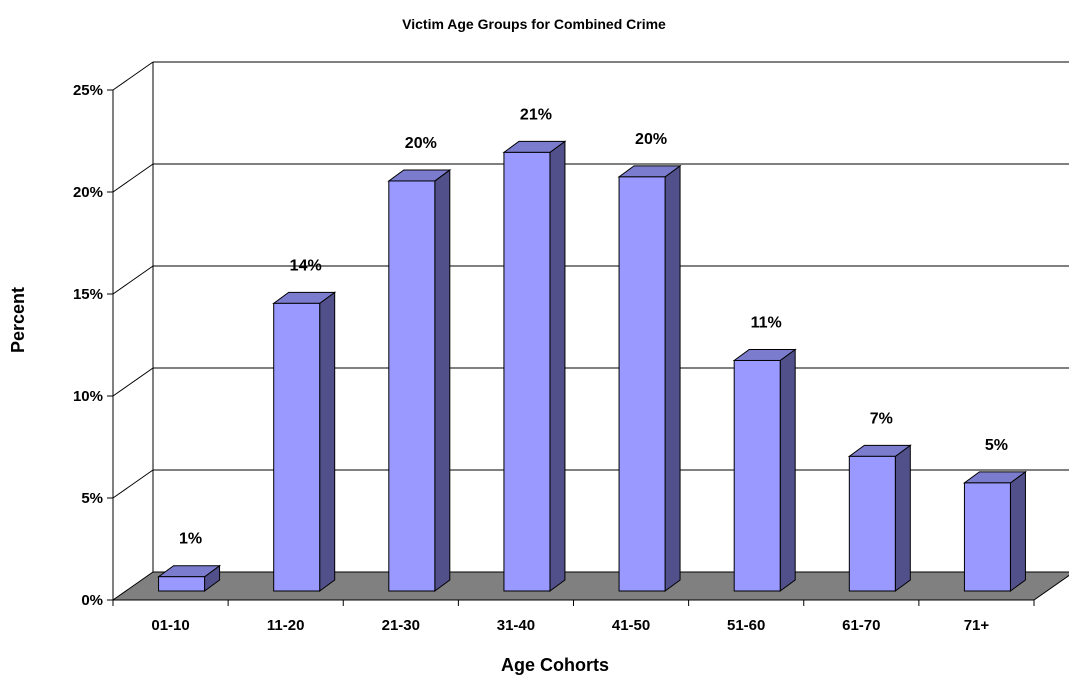  What do you see at coordinates (996, 445) in the screenshot?
I see `data-label: 5%` at bounding box center [996, 445].